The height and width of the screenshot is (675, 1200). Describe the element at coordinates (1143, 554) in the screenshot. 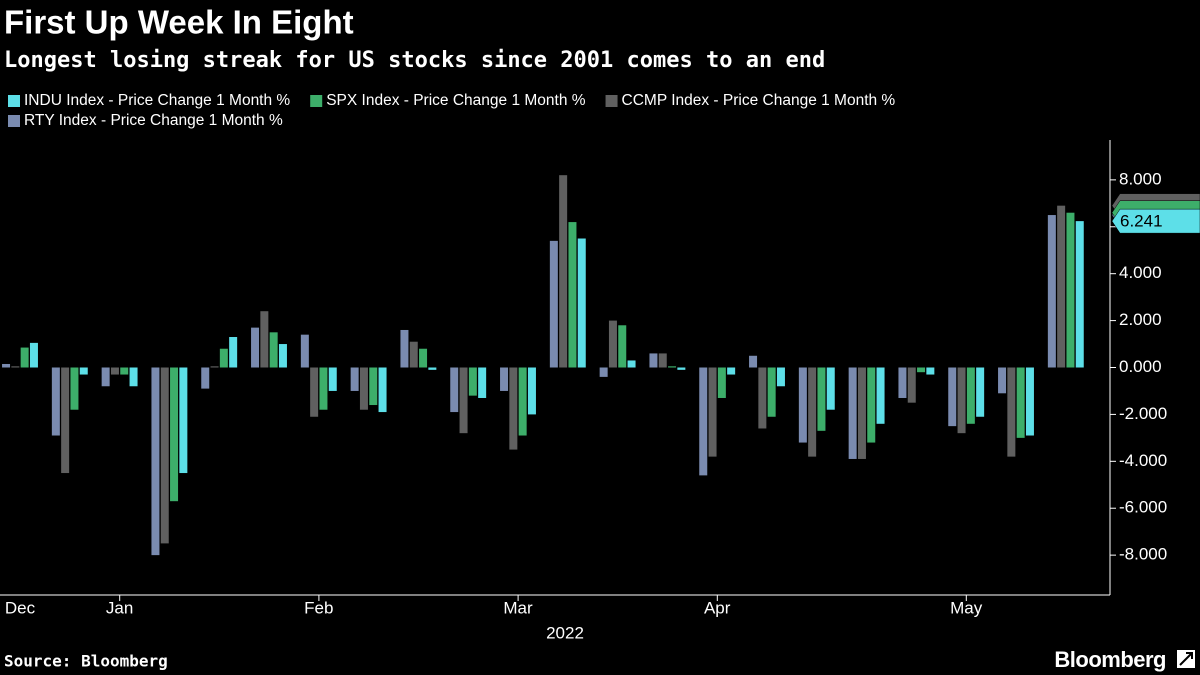

I see `y-tick-label: -8.000` at that location.